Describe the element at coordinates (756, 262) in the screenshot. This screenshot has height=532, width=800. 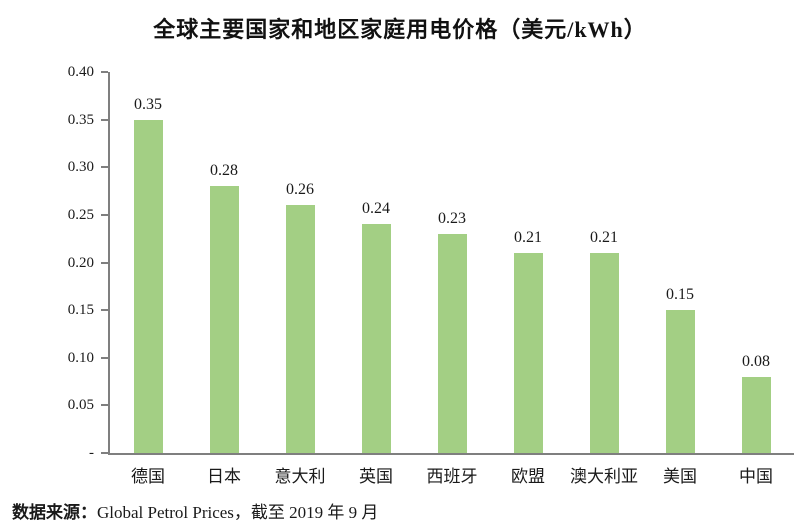
I see `bar-slot: 0.08` at that location.